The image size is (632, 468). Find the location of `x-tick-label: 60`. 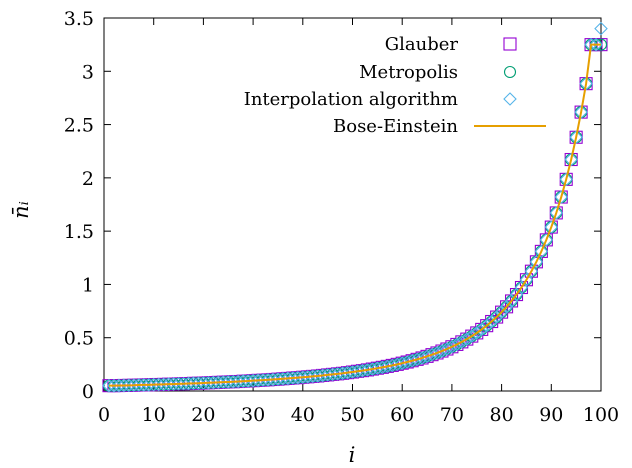

x-tick-label: 60 is located at coordinates (402, 415).